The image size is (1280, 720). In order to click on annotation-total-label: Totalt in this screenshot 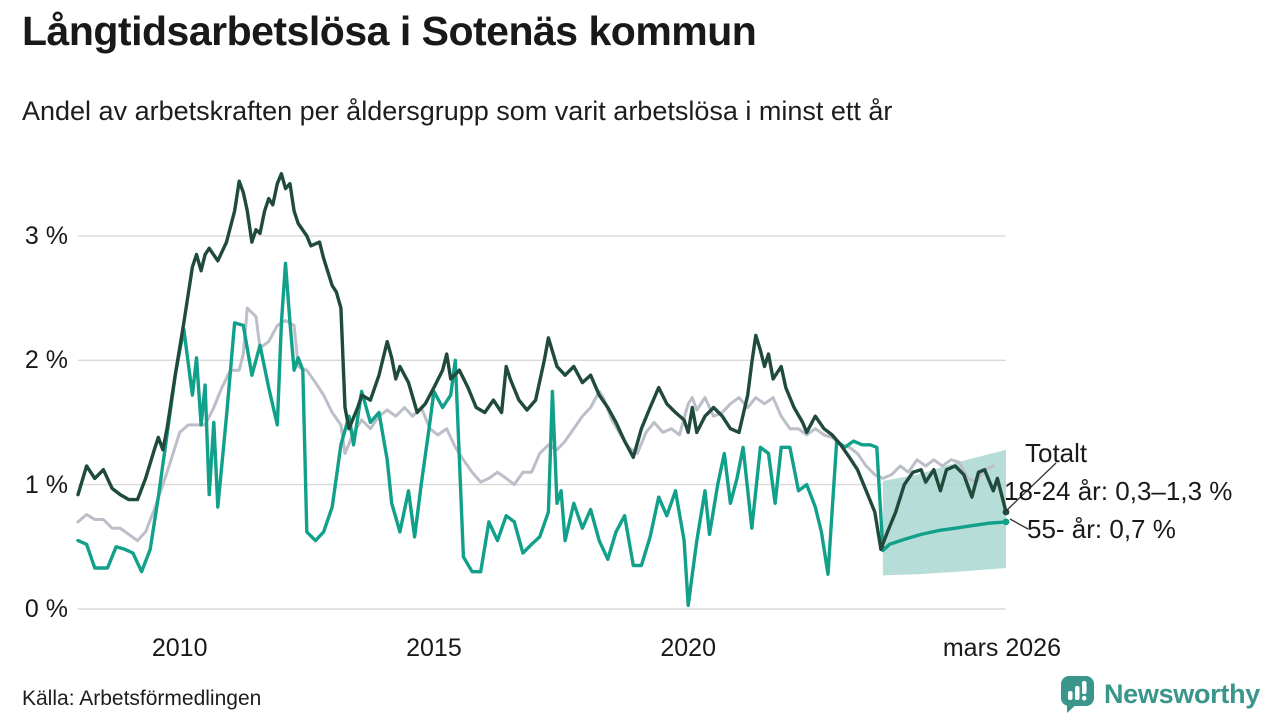, I will do `click(1056, 453)`.